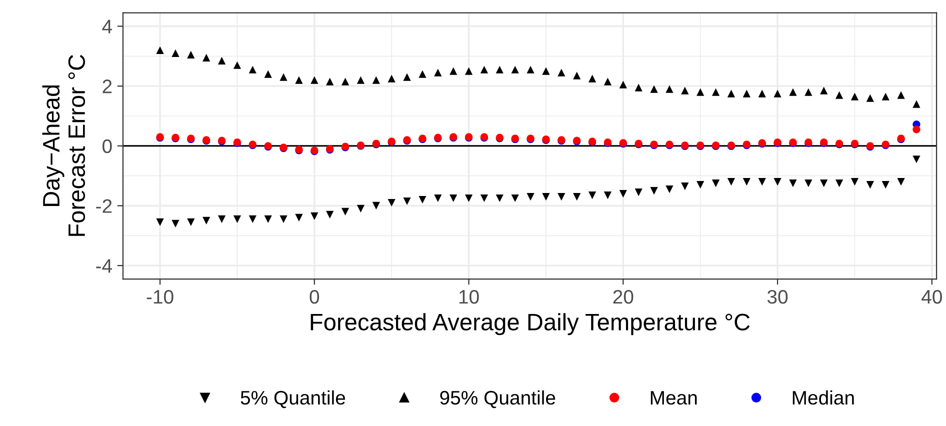 The width and height of the screenshot is (946, 426). I want to click on legend-label: Mean, so click(673, 398).